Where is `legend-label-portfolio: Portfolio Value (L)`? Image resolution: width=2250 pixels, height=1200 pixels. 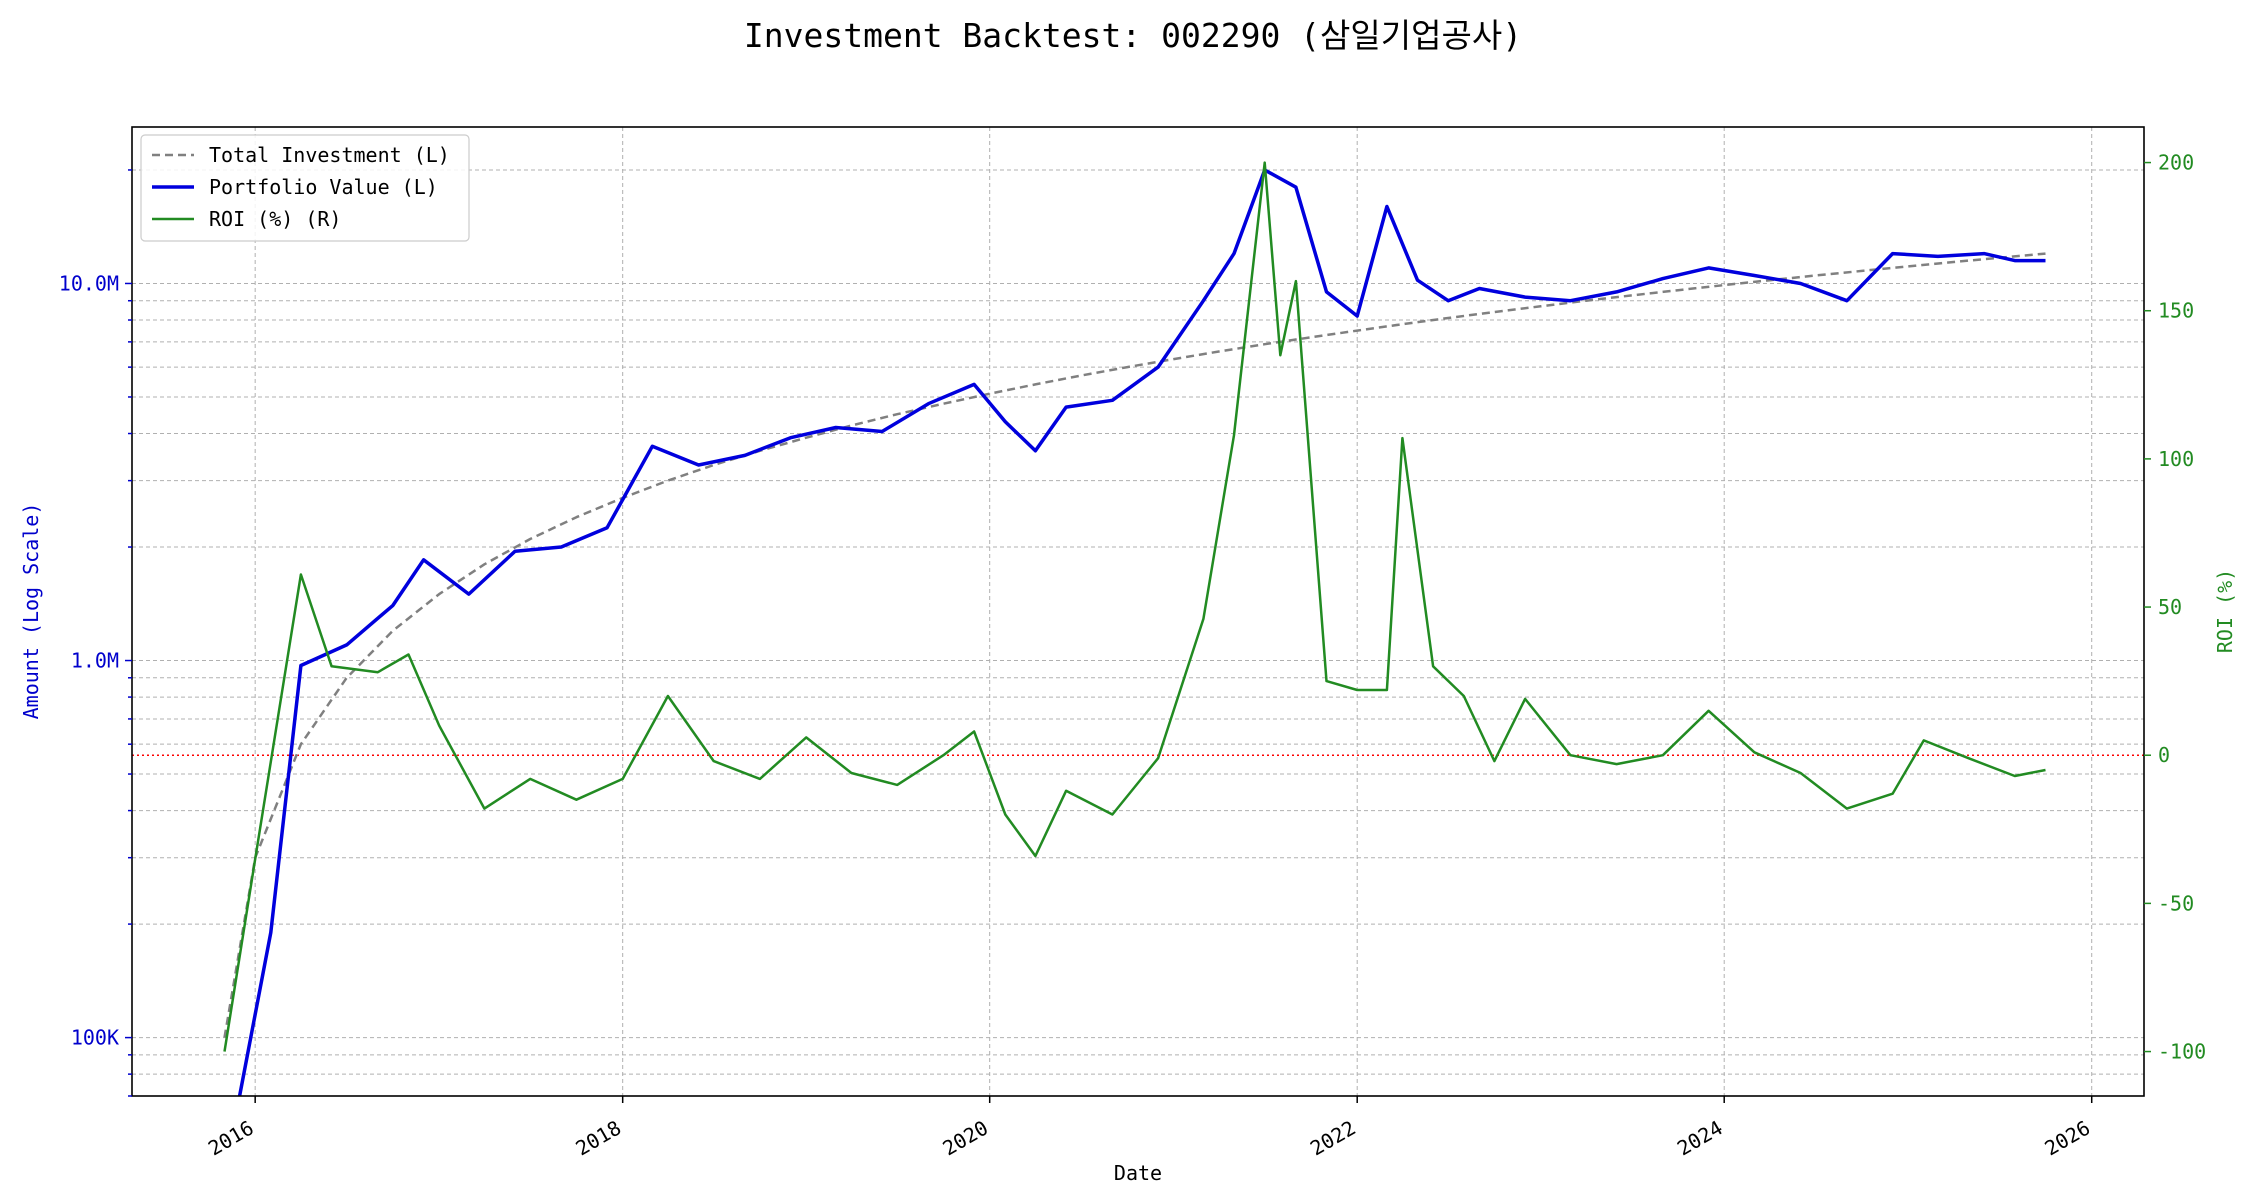 legend-label-portfolio: Portfolio Value (L) is located at coordinates (323, 187).